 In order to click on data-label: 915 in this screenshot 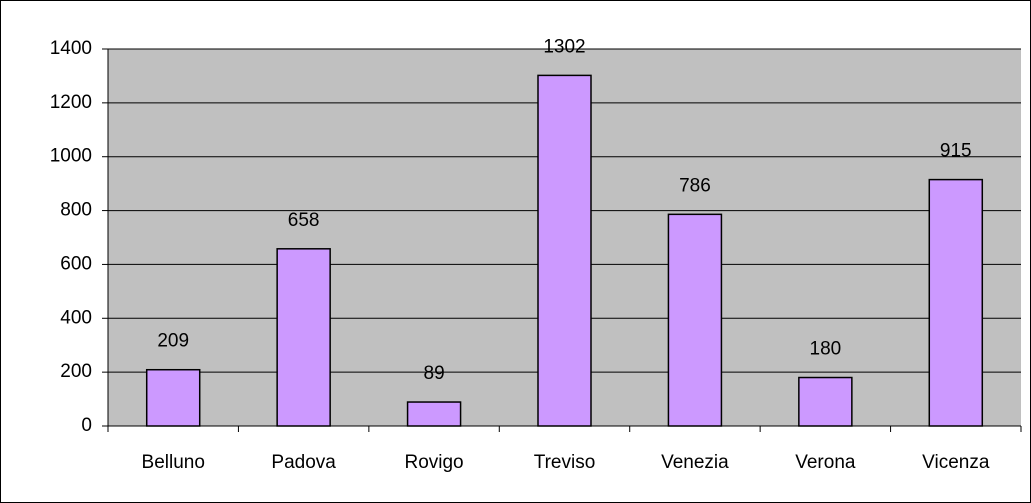, I will do `click(956, 151)`.